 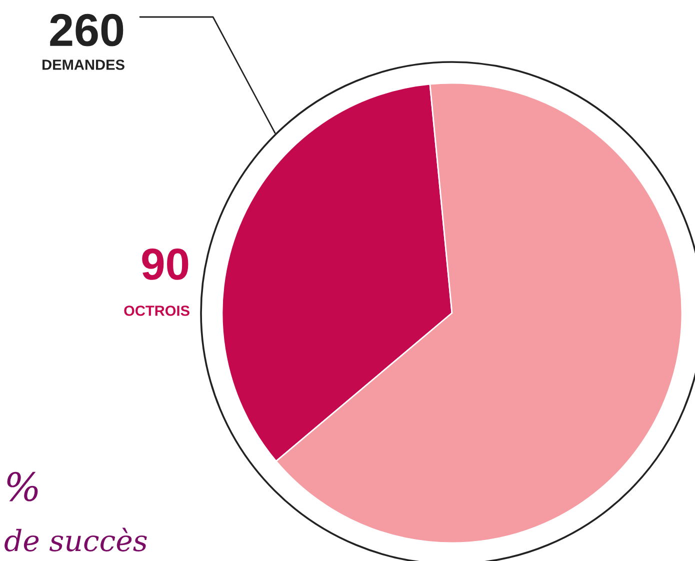 I want to click on text: DEMANDES, so click(x=83, y=65).